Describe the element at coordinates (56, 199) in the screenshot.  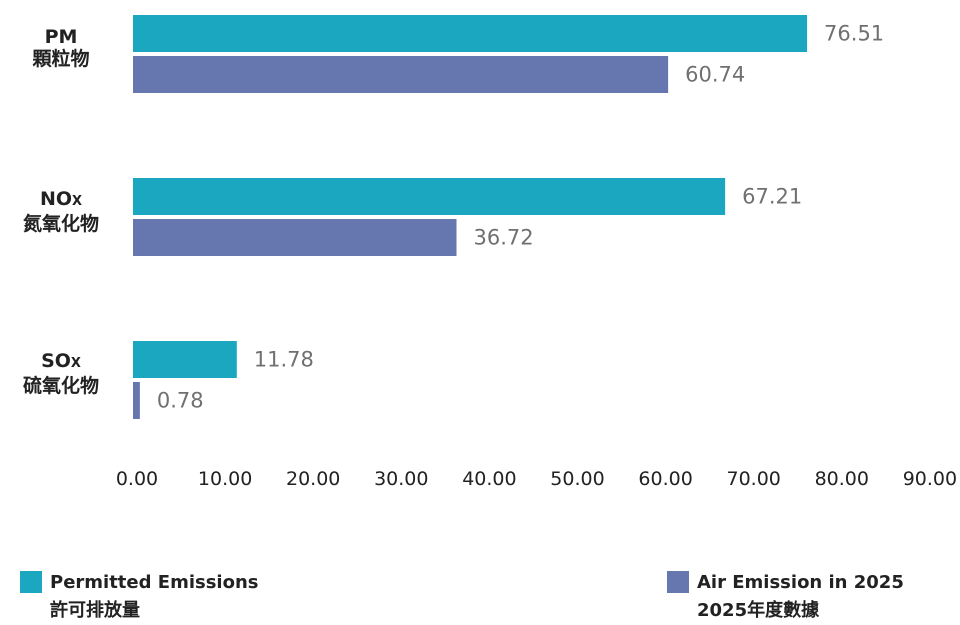
I see `category-name: NO` at that location.